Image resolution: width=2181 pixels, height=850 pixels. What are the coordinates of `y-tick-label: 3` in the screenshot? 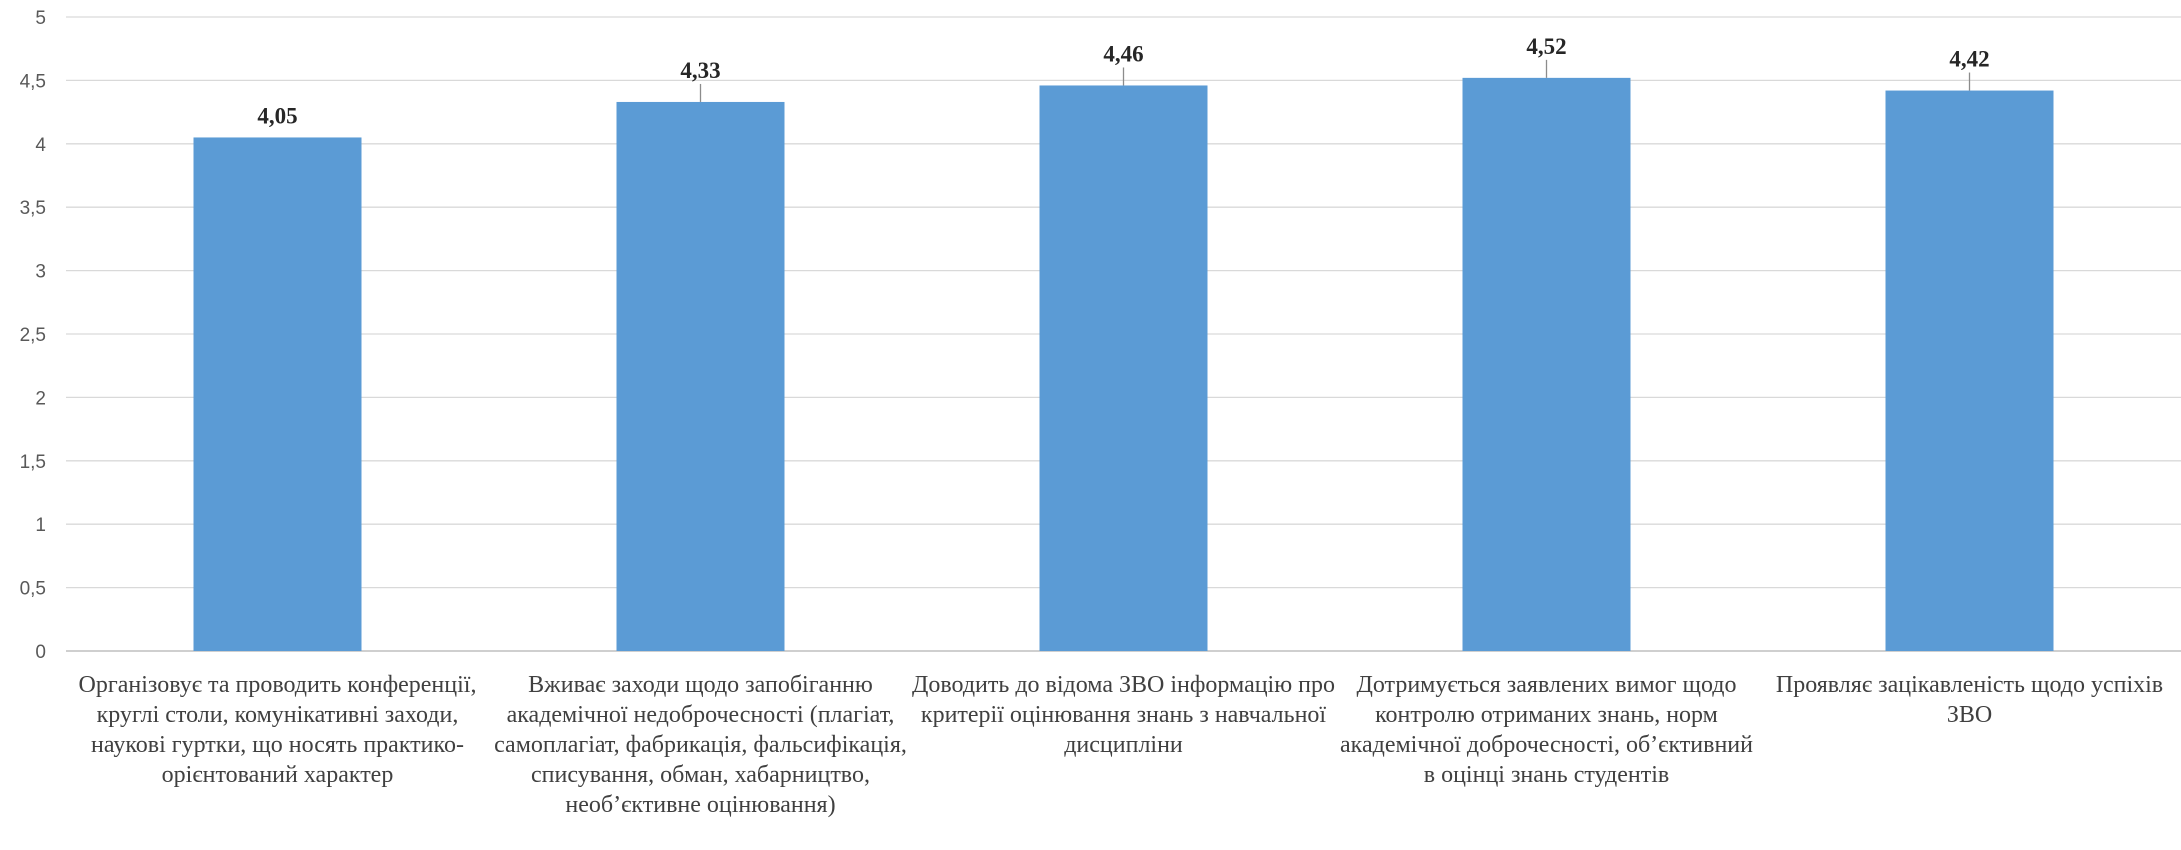 It's located at (40, 272).